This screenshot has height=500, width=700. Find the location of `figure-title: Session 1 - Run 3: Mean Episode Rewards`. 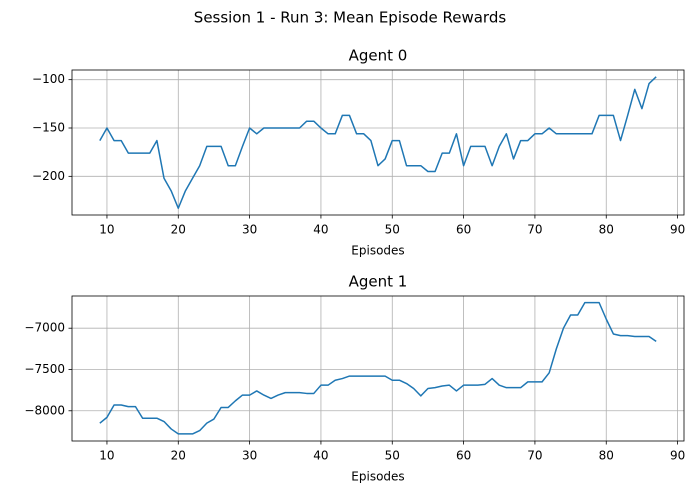

figure-title: Session 1 - Run 3: Mean Episode Rewards is located at coordinates (350, 18).